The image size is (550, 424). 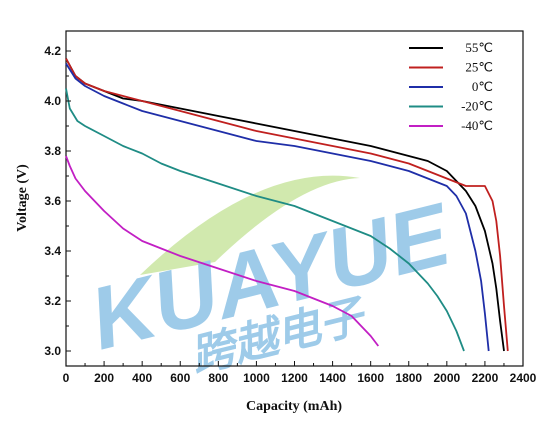 I want to click on y-tick-label: 4.0, so click(x=52, y=101).